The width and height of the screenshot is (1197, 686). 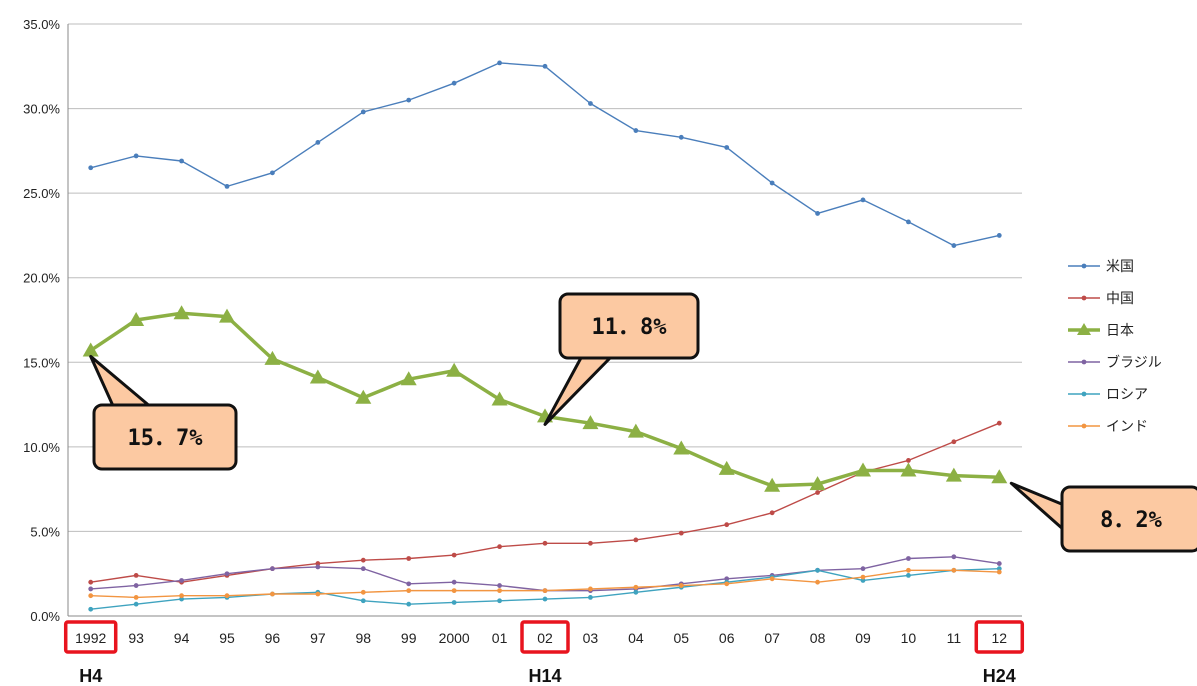 I want to click on x-tick-label: 10, so click(x=909, y=638).